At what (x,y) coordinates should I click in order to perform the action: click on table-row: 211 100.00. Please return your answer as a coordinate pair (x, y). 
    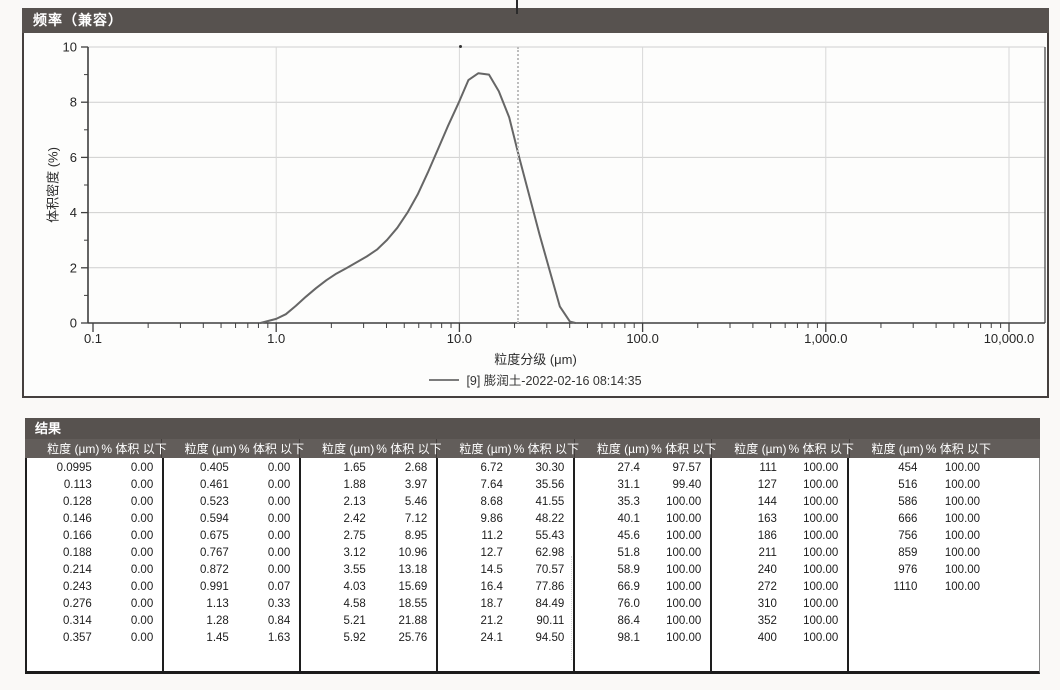
    Looking at the image, I should click on (779, 553).